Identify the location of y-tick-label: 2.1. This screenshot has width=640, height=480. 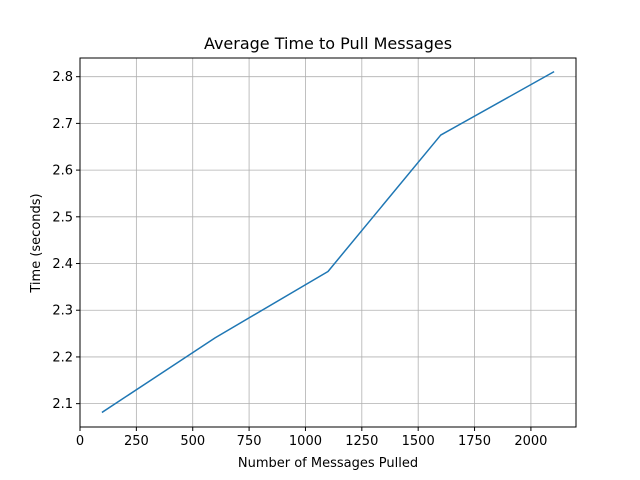
(62, 404).